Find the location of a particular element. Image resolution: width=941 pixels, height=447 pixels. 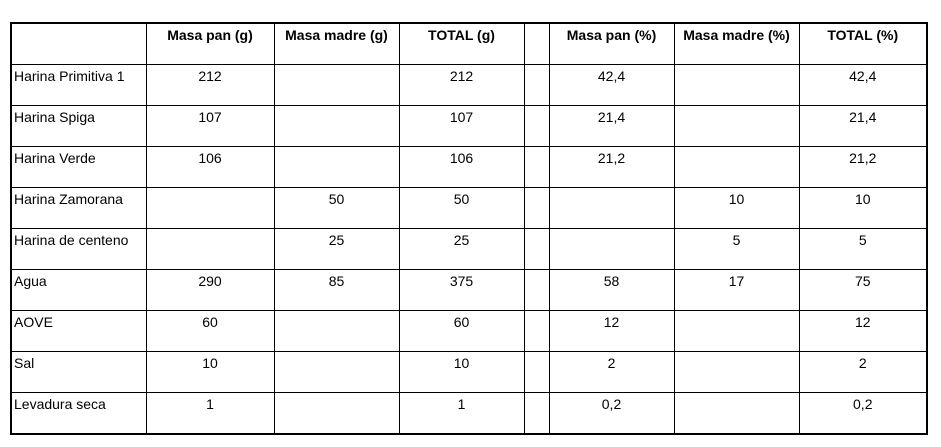

column-header-separator is located at coordinates (536, 43).